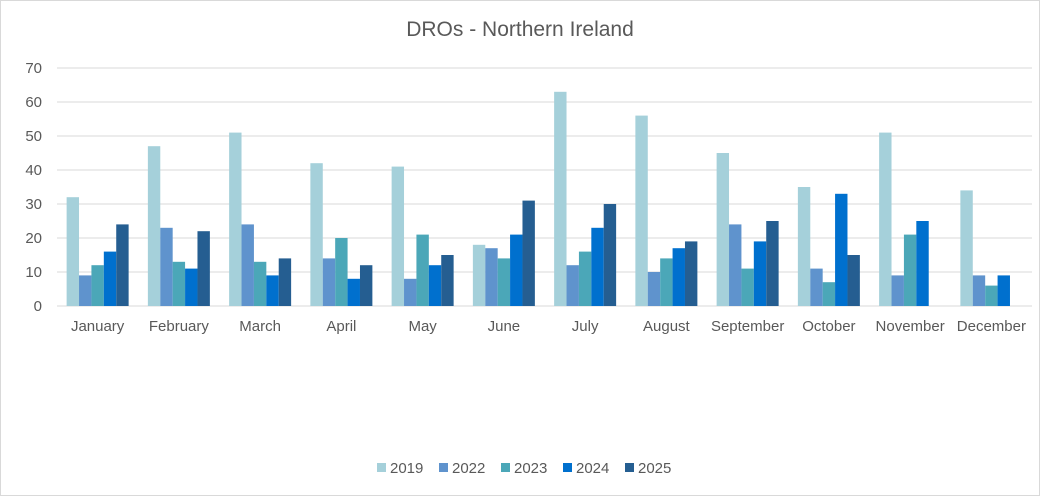  What do you see at coordinates (641, 210) in the screenshot?
I see `bar-2019-august` at bounding box center [641, 210].